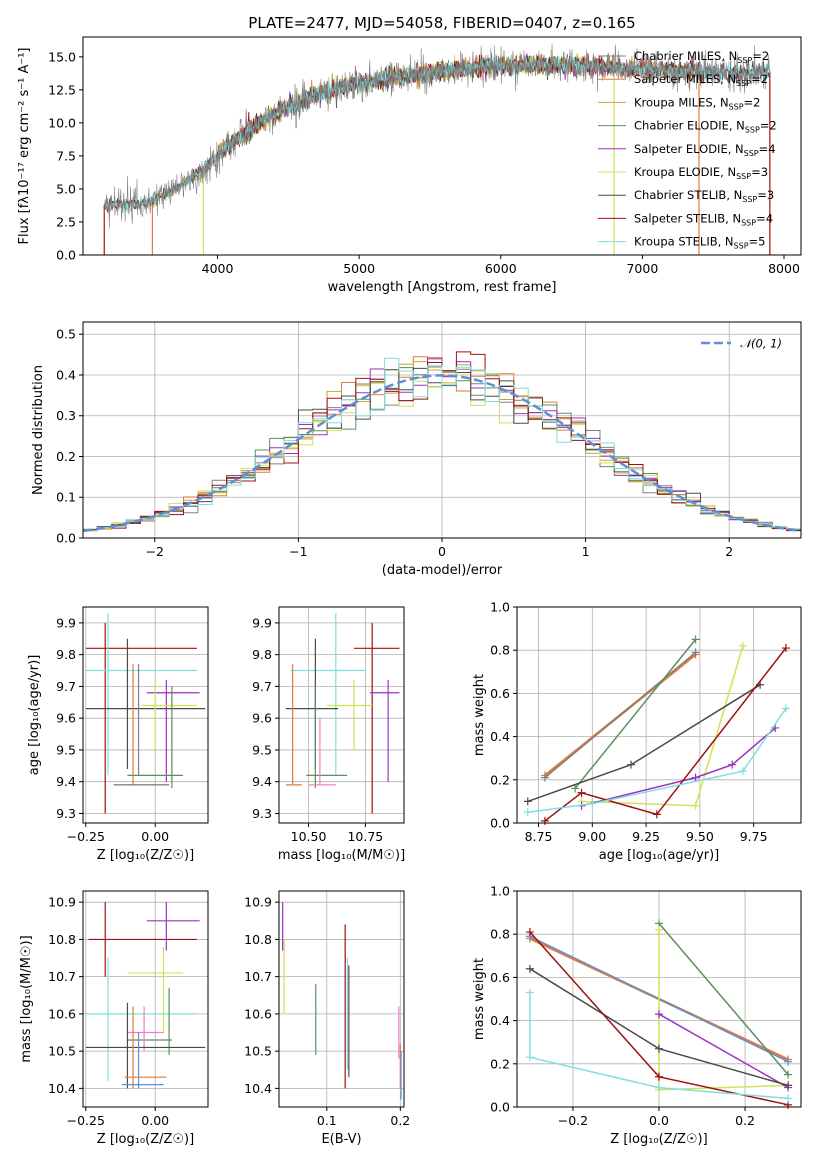  What do you see at coordinates (66, 781) in the screenshot?
I see `y-tick-label: 9.4` at bounding box center [66, 781].